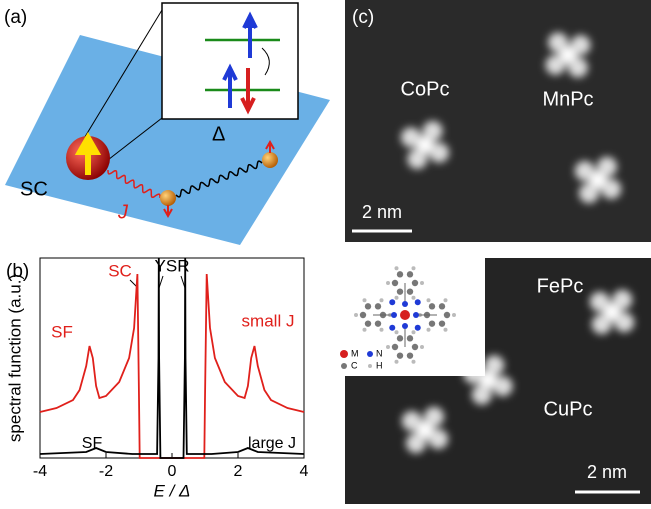 This screenshot has width=651, height=509. I want to click on x-tick-label: -2, so click(106, 471).